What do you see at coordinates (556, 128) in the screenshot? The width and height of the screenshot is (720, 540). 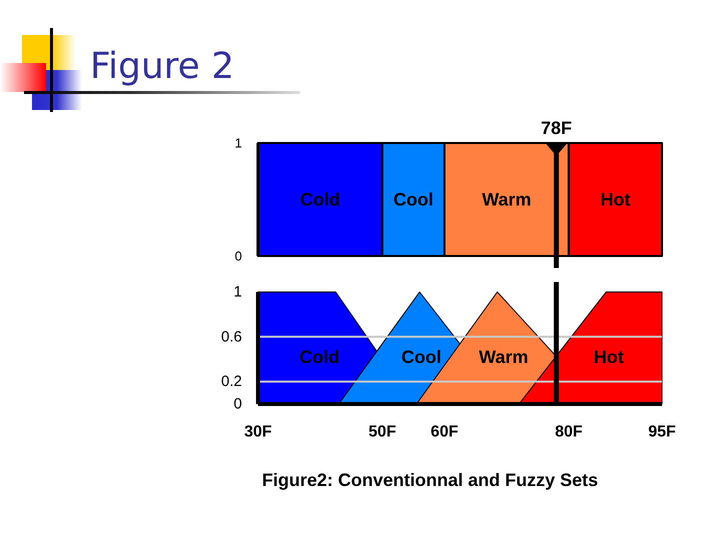 I see `ref-line-label: 78F` at bounding box center [556, 128].